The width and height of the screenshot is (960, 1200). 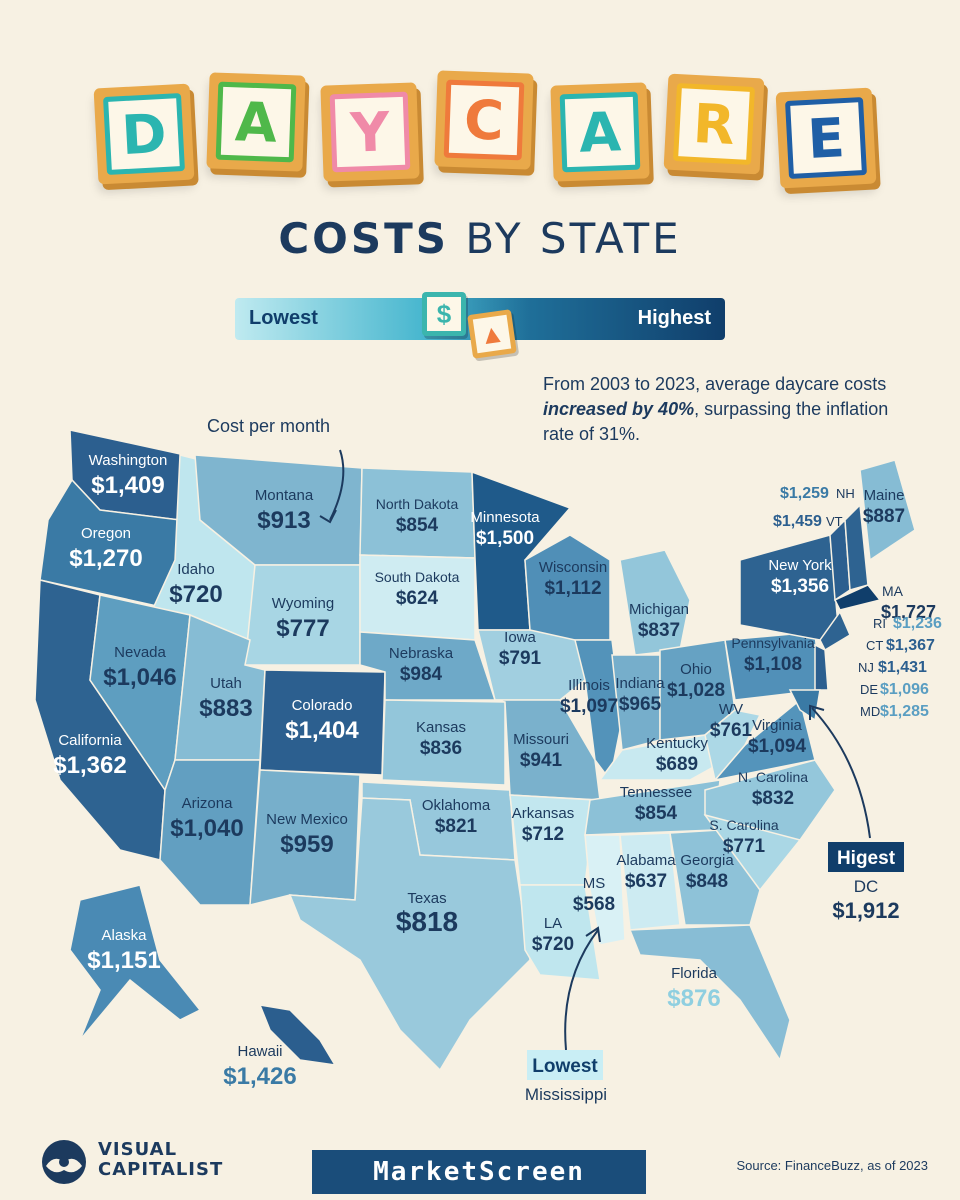 I want to click on state-value-label: $791, so click(x=520, y=658).